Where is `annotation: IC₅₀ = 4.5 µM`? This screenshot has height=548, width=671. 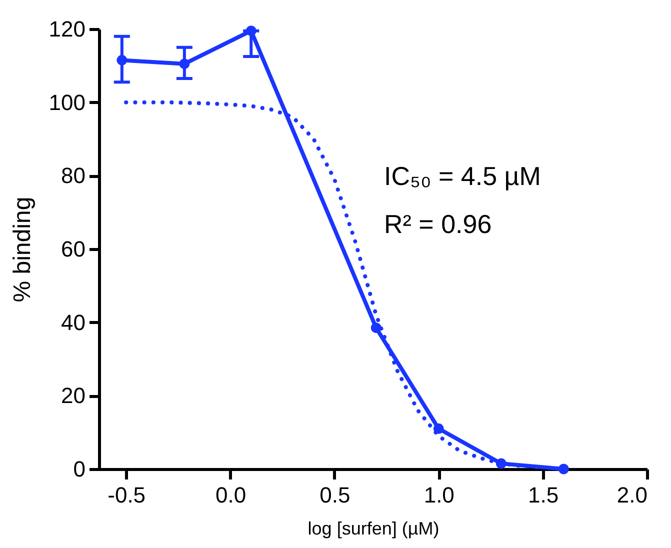
annotation: IC₅₀ = 4.5 µM is located at coordinates (462, 176).